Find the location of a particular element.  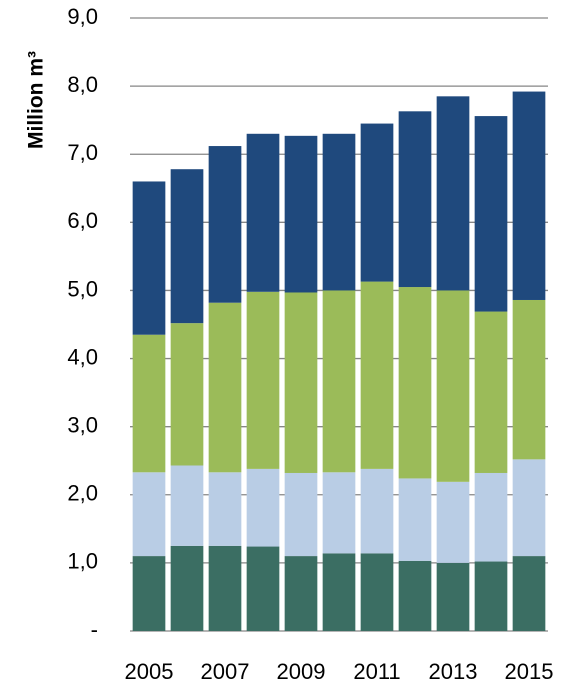

x-tick-label: 2005 is located at coordinates (149, 671).